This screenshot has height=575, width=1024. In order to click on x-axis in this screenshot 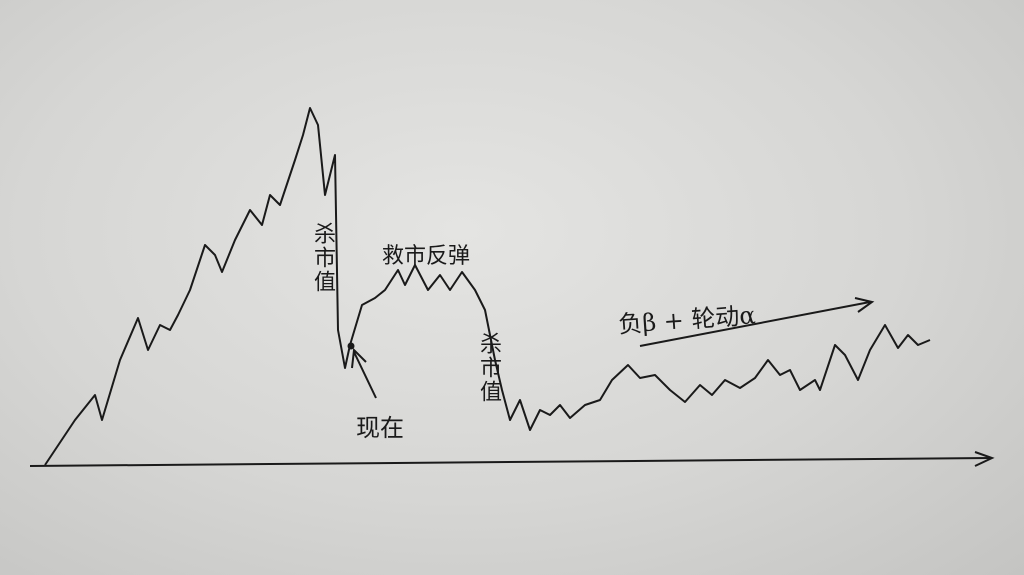, I will do `click(510, 462)`.